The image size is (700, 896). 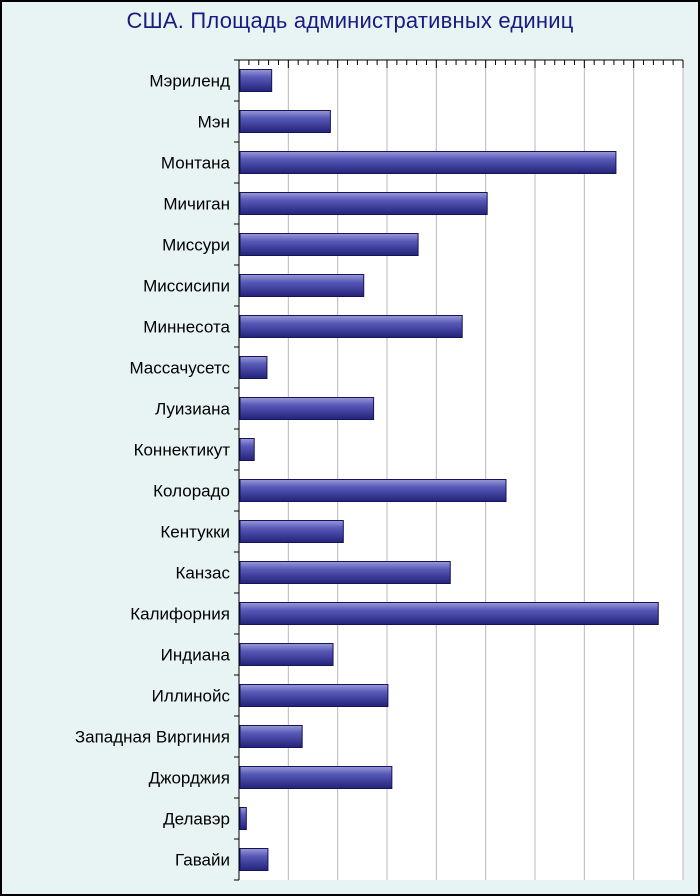 What do you see at coordinates (202, 860) in the screenshot?
I see `category-label: Гавайи` at bounding box center [202, 860].